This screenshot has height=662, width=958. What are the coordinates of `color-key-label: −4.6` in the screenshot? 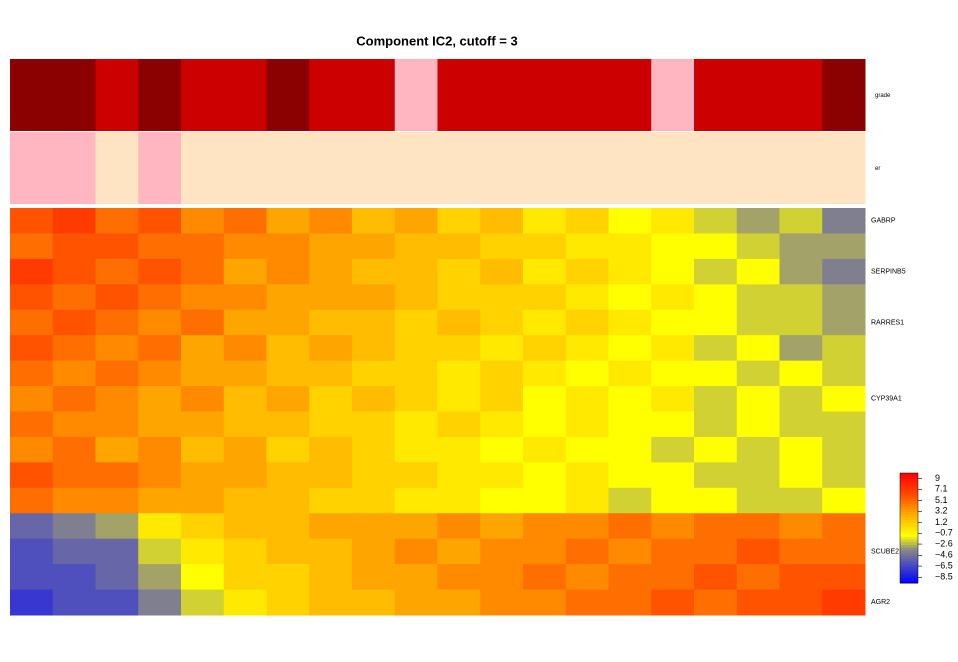 It's located at (944, 555).